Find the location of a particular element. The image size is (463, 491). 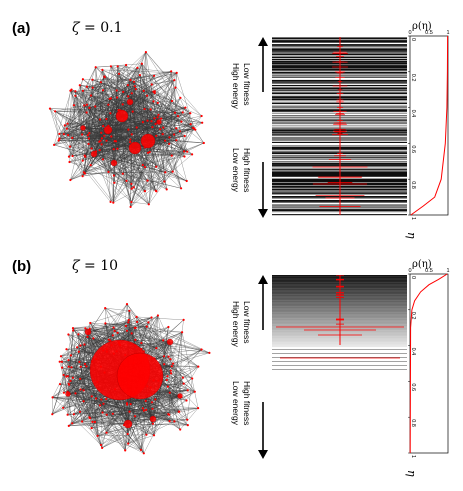

eta-label: η is located at coordinates (411, 235).